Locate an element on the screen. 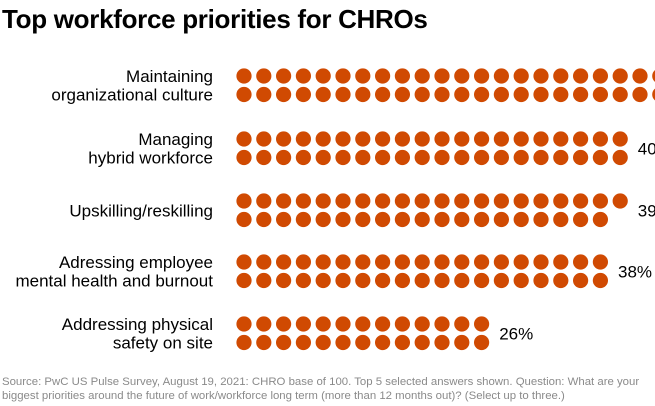 This screenshot has height=406, width=655. category-label: safety on site is located at coordinates (163, 343).